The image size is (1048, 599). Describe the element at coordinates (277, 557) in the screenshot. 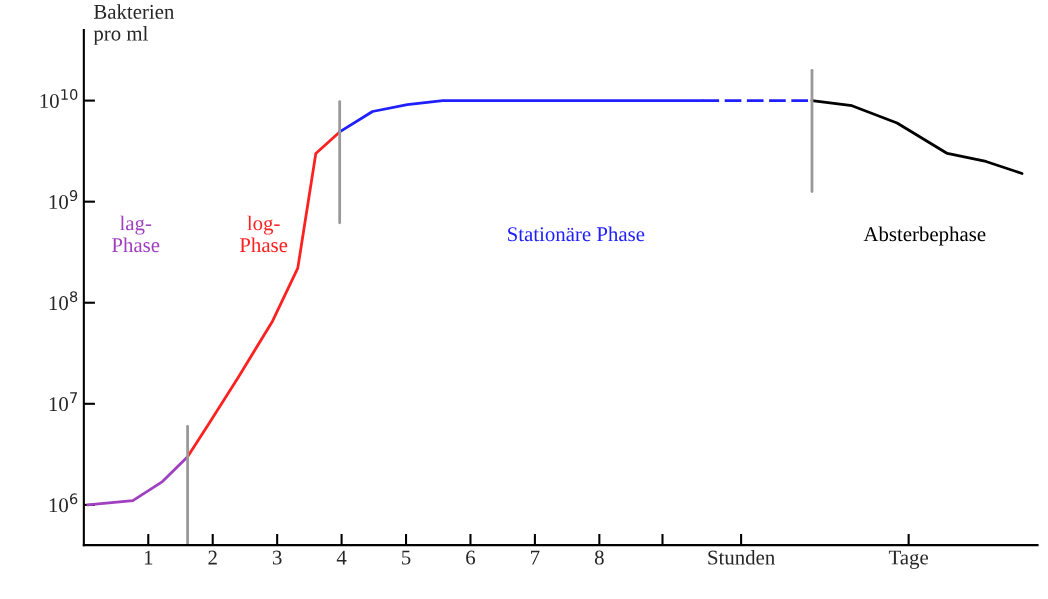

I see `x-tick-label: 3` at that location.